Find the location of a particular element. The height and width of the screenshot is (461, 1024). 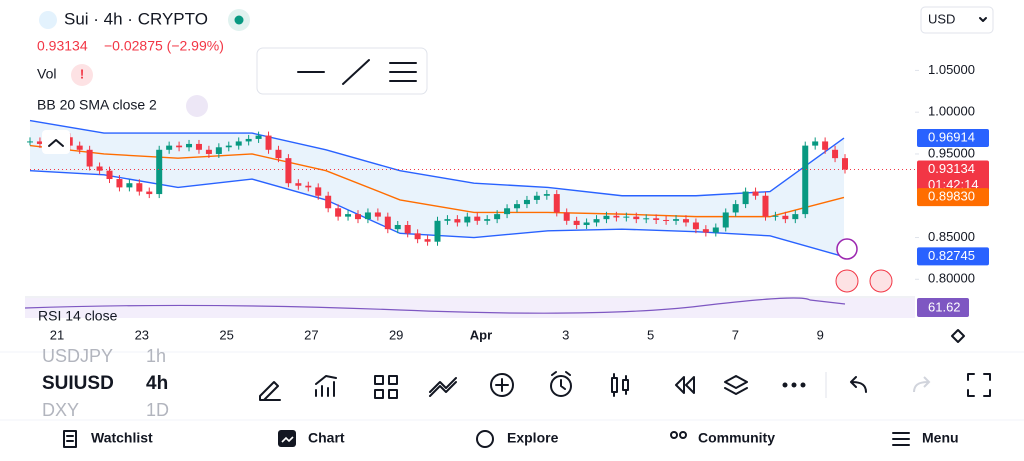

explore-icon is located at coordinates (485, 439).